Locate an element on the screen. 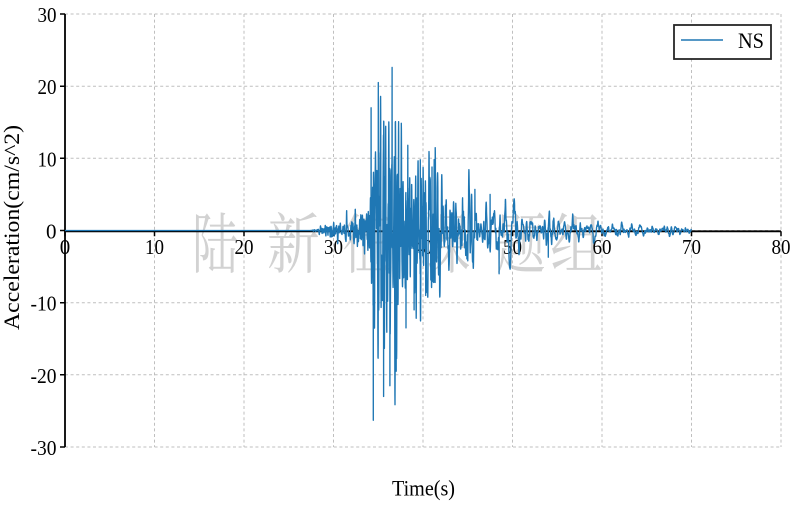 Image resolution: width=800 pixels, height=507 pixels. svg-text: -30 is located at coordinates (44, 448).